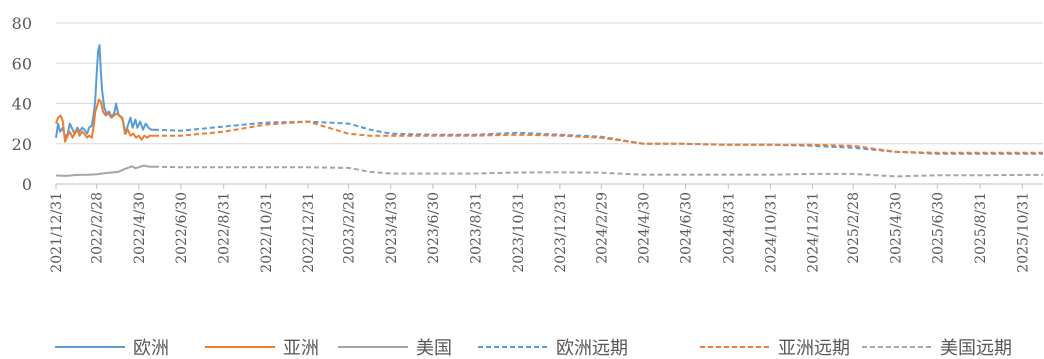  I want to click on x-tick-label: 2024/2/29, so click(602, 228).